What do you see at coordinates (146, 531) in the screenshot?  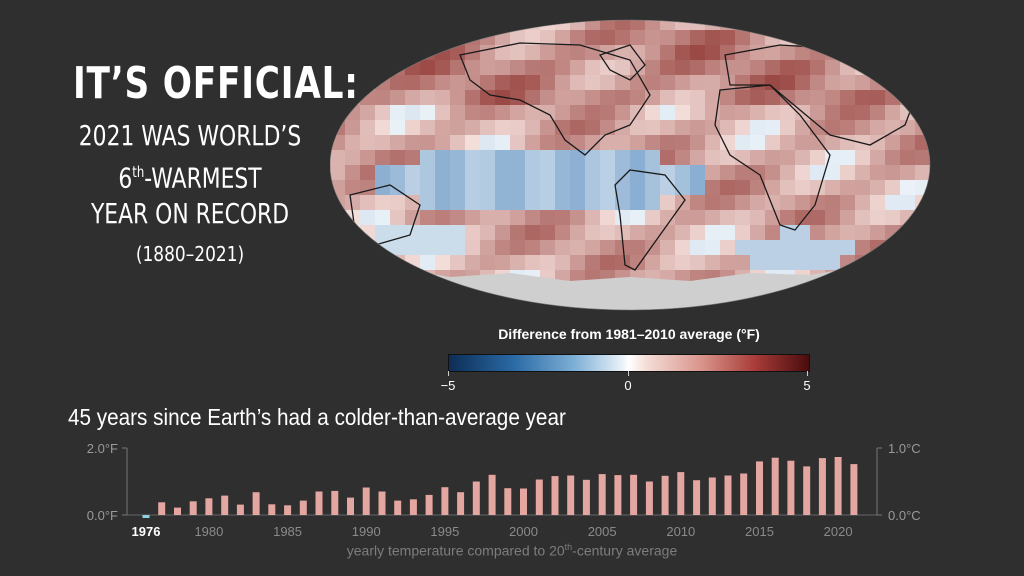 I see `x-tick-1976: 1976` at bounding box center [146, 531].